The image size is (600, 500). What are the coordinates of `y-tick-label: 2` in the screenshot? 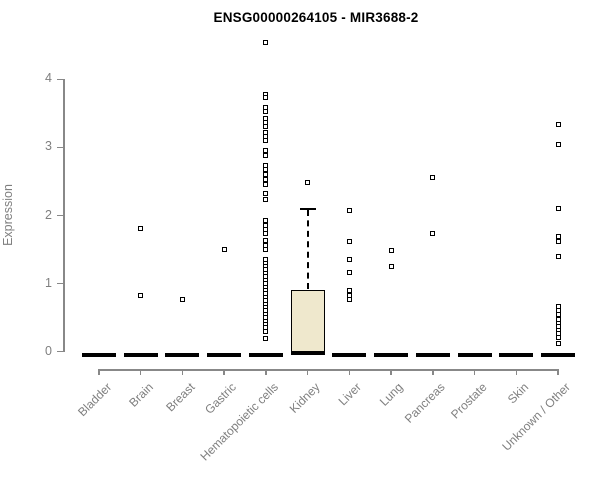 It's located at (48, 214).